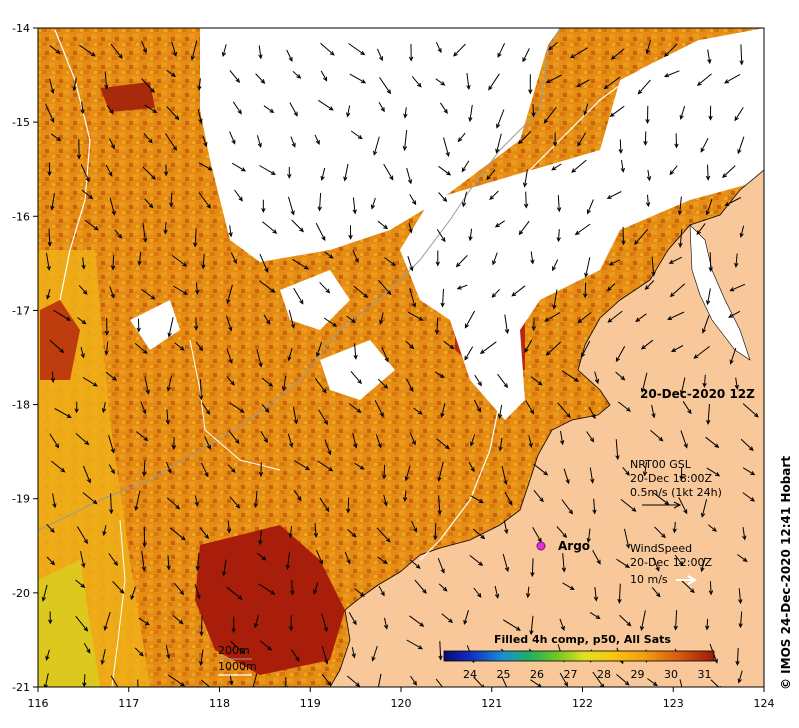 The width and height of the screenshot is (799, 728). What do you see at coordinates (21, 499) in the screenshot?
I see `y-tick-label: -19` at bounding box center [21, 499].